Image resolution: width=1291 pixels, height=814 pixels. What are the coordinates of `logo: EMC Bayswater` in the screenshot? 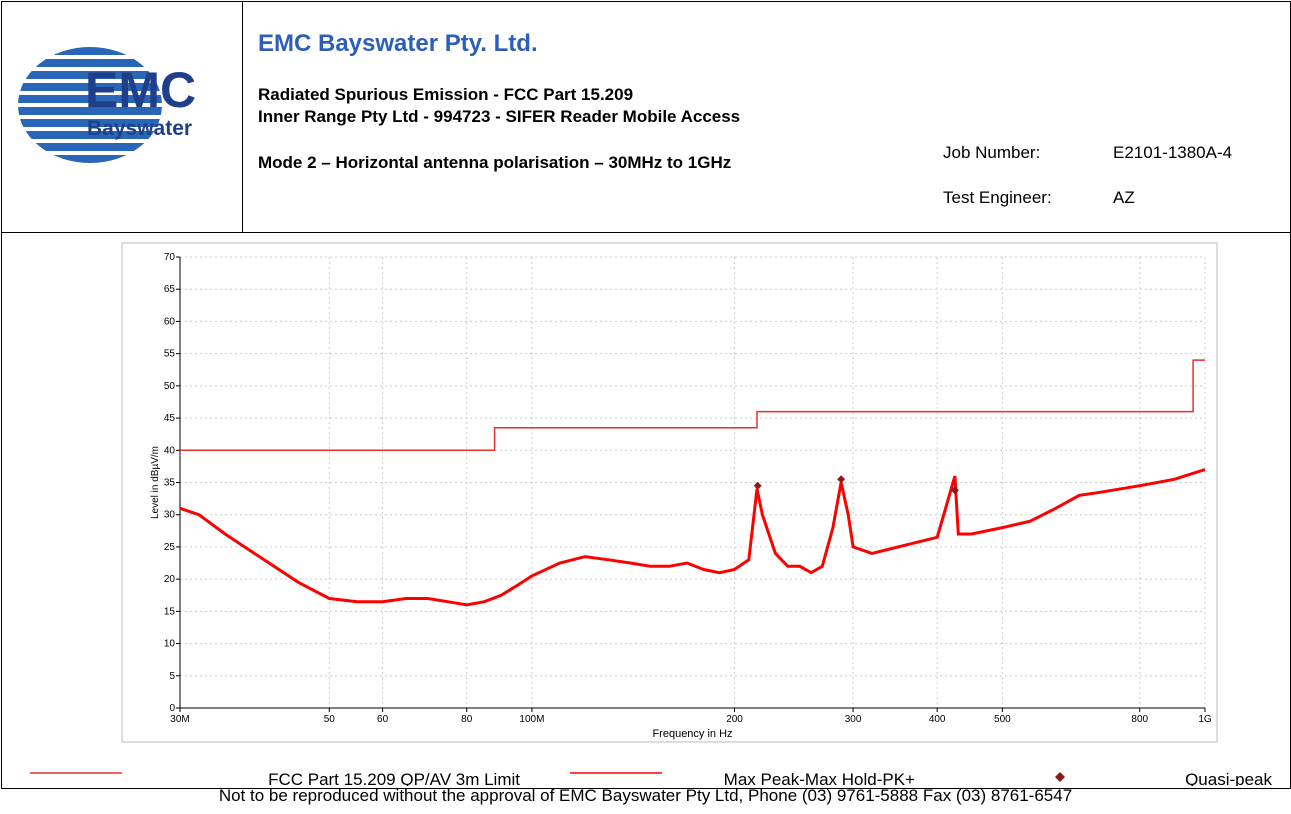 It's located at (107, 105).